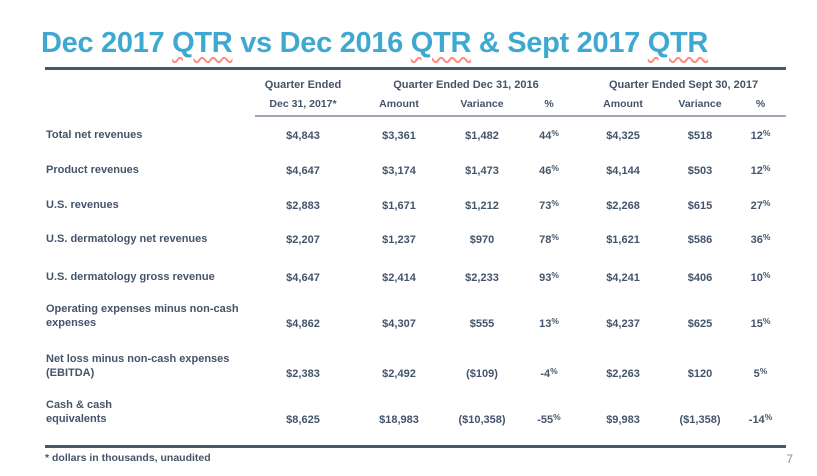  Describe the element at coordinates (623, 277) in the screenshot. I see `cell-sept2017-amount: $4,241` at that location.